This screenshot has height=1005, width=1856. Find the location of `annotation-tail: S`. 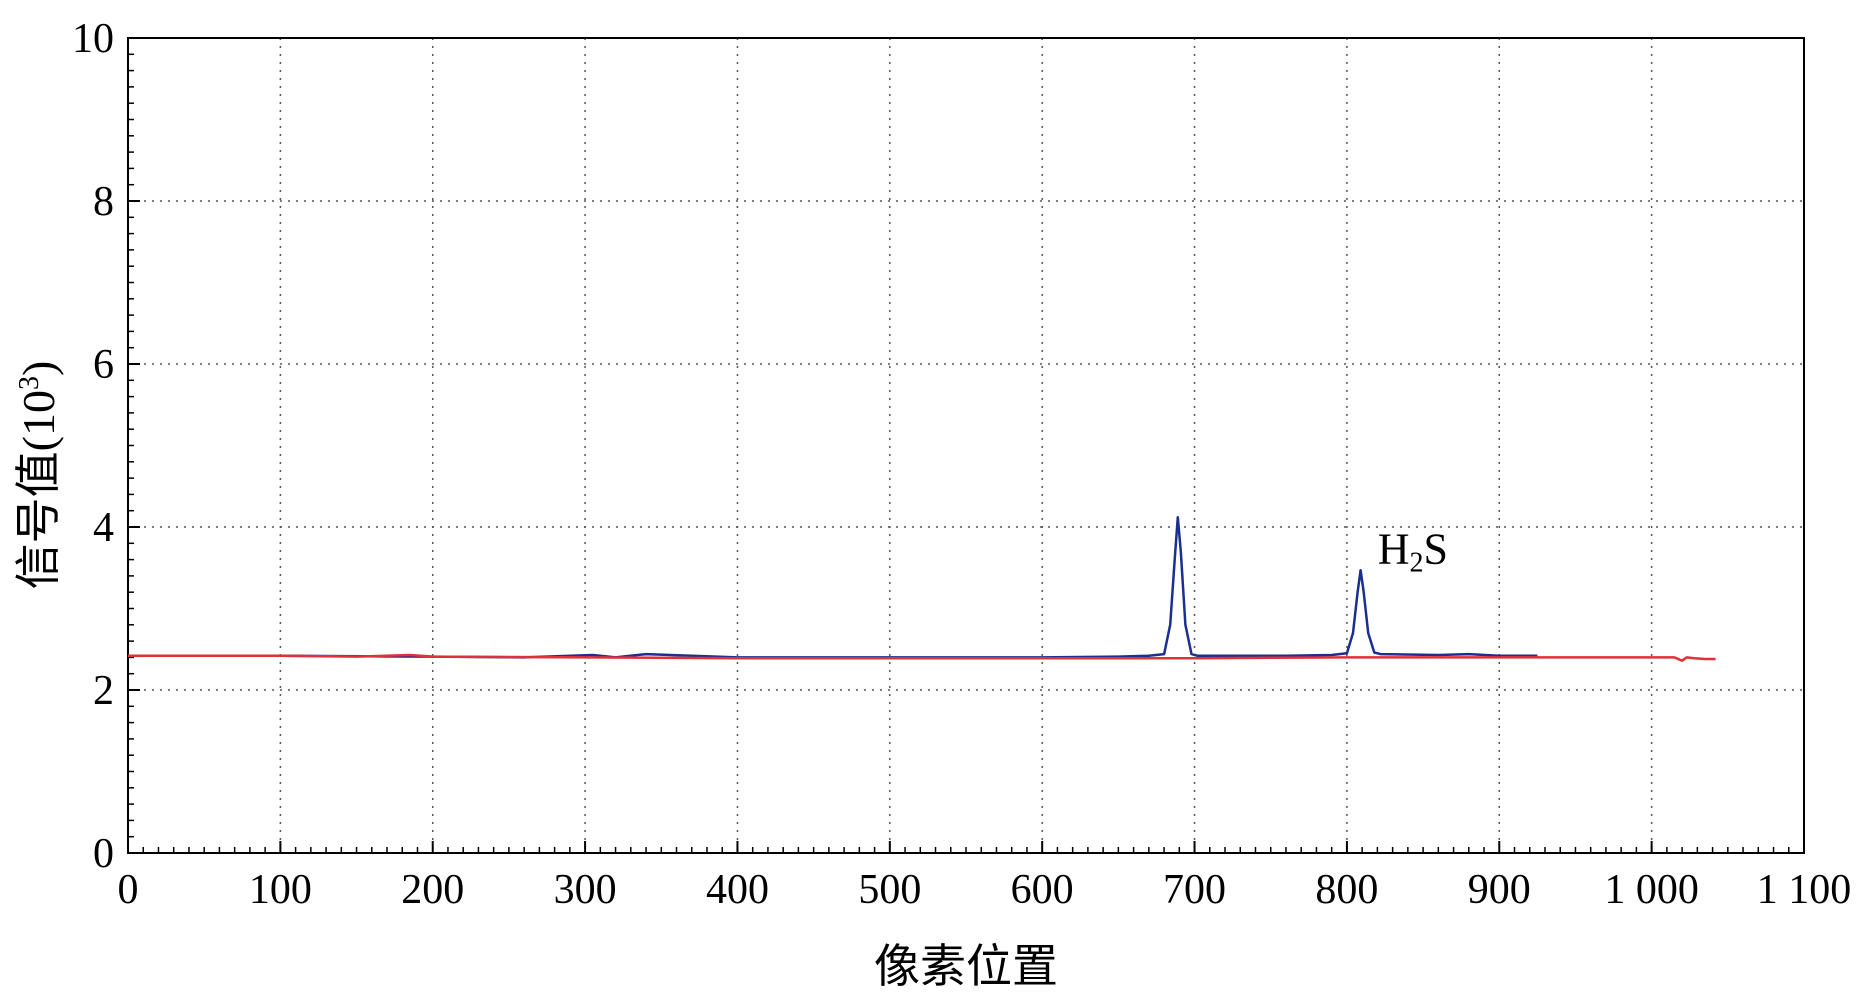

annotation-tail: S is located at coordinates (1436, 549).